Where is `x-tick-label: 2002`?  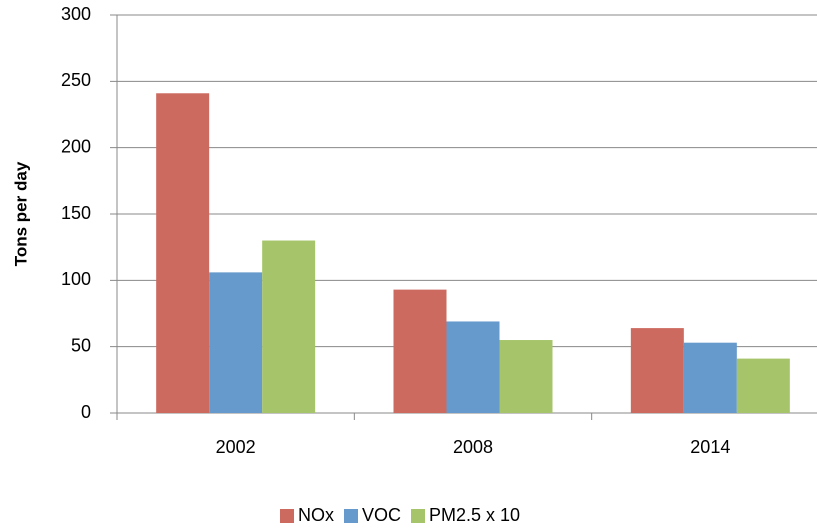 x-tick-label: 2002 is located at coordinates (236, 447).